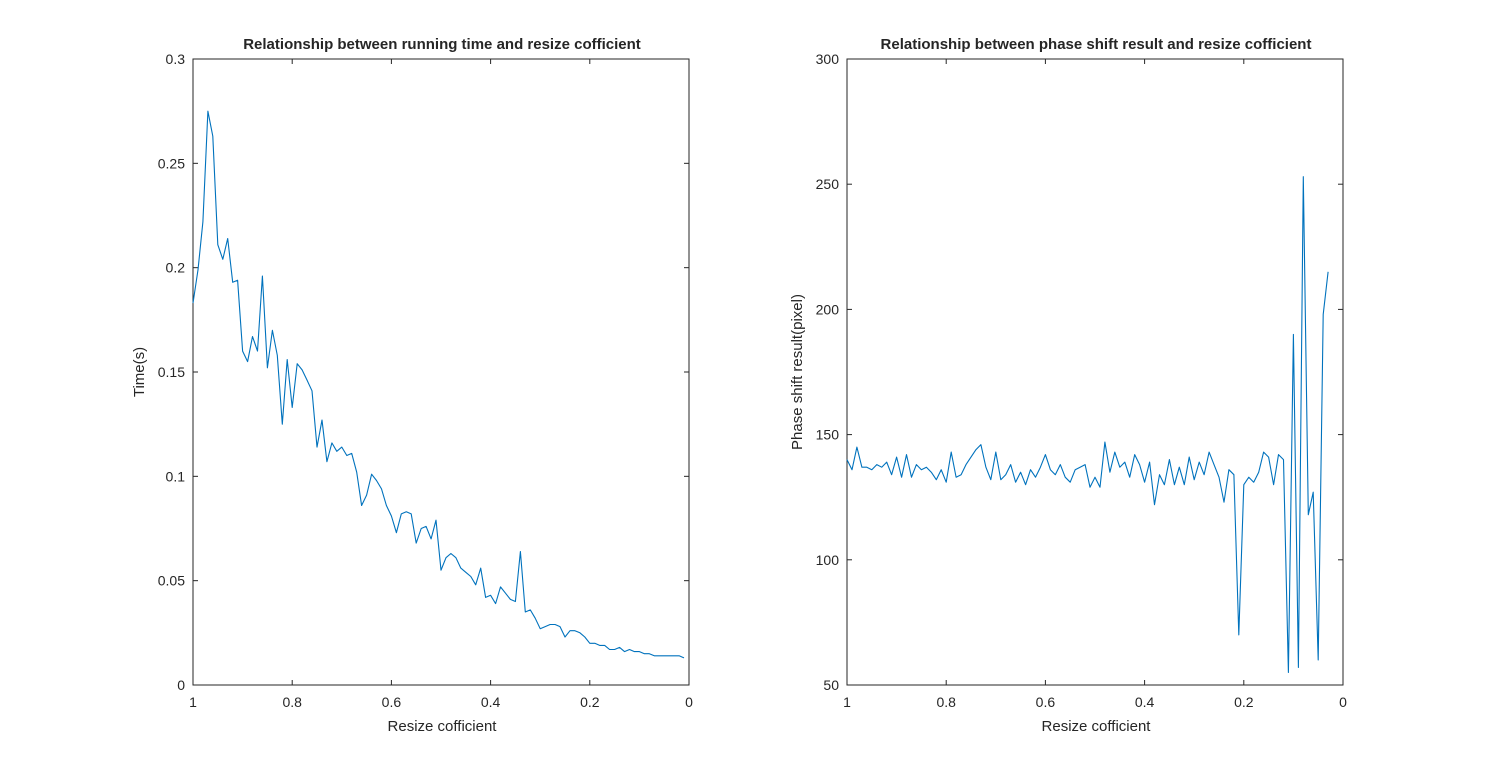 Image resolution: width=1485 pixels, height=768 pixels. What do you see at coordinates (797, 372) in the screenshot?
I see `y-axis-label: Phase shift result(pixel)` at bounding box center [797, 372].